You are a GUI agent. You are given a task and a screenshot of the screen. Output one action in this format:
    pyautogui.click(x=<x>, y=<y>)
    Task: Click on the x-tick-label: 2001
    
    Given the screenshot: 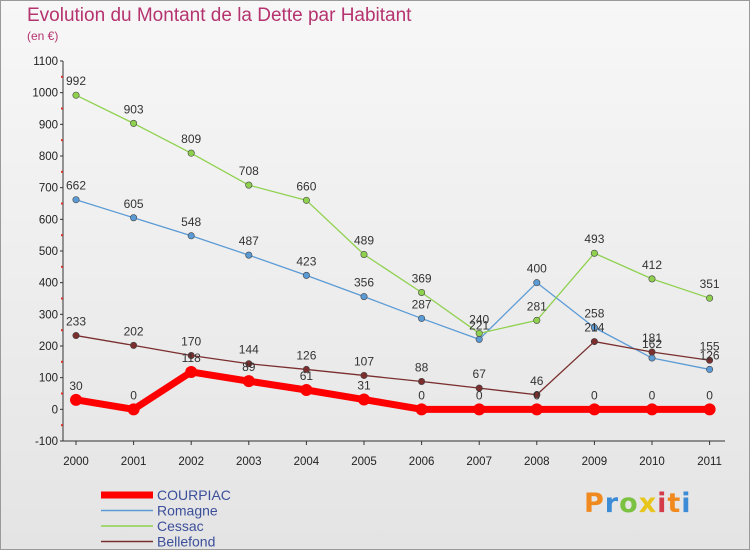 What is the action you would take?
    pyautogui.click(x=134, y=462)
    